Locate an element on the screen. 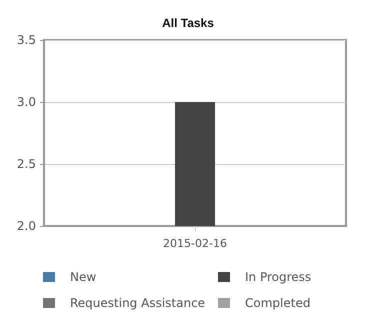  chart-title: All Tasks is located at coordinates (188, 23).